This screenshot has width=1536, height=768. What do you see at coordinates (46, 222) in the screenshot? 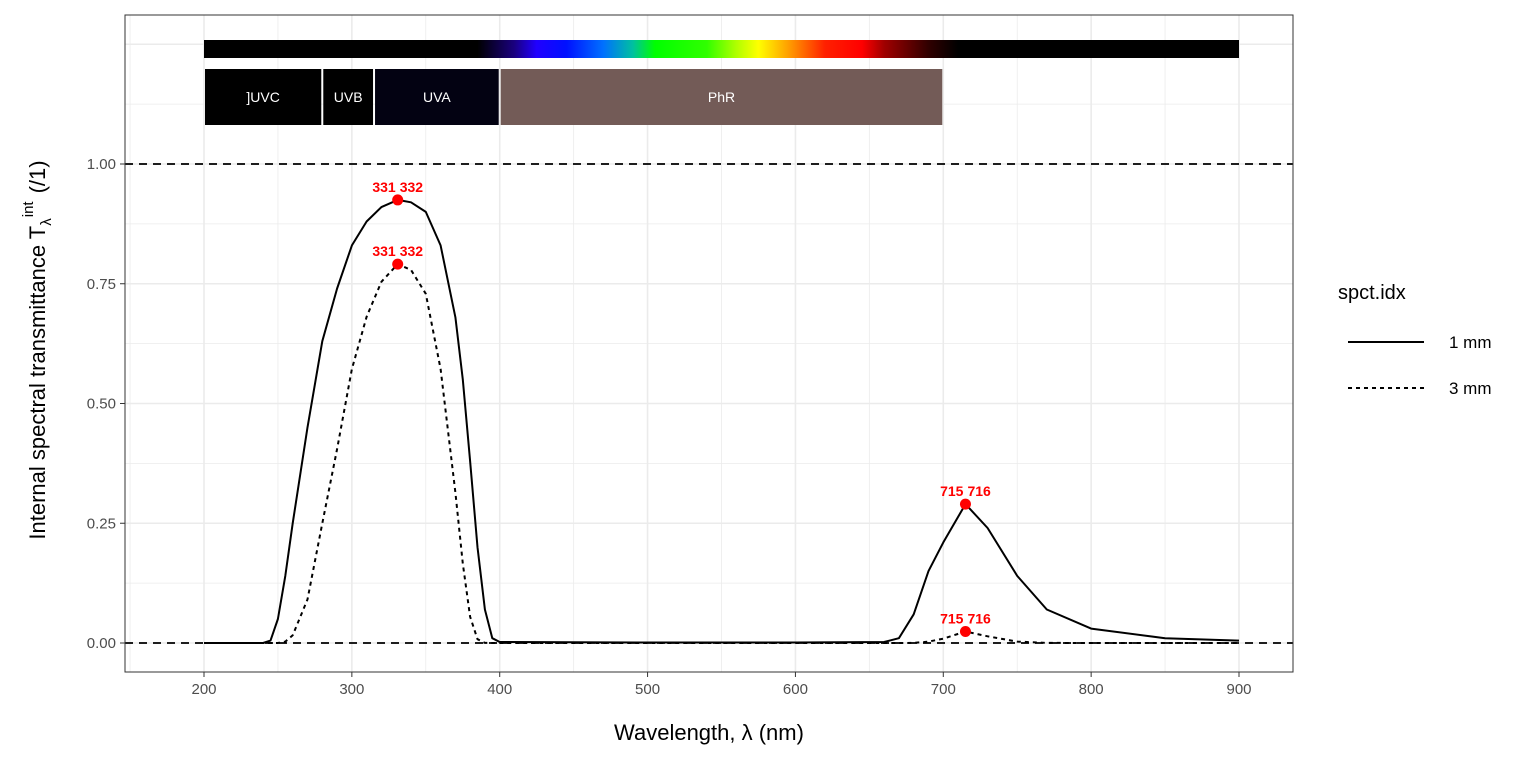
I see `y-axis-label-sub: λ` at bounding box center [46, 222].